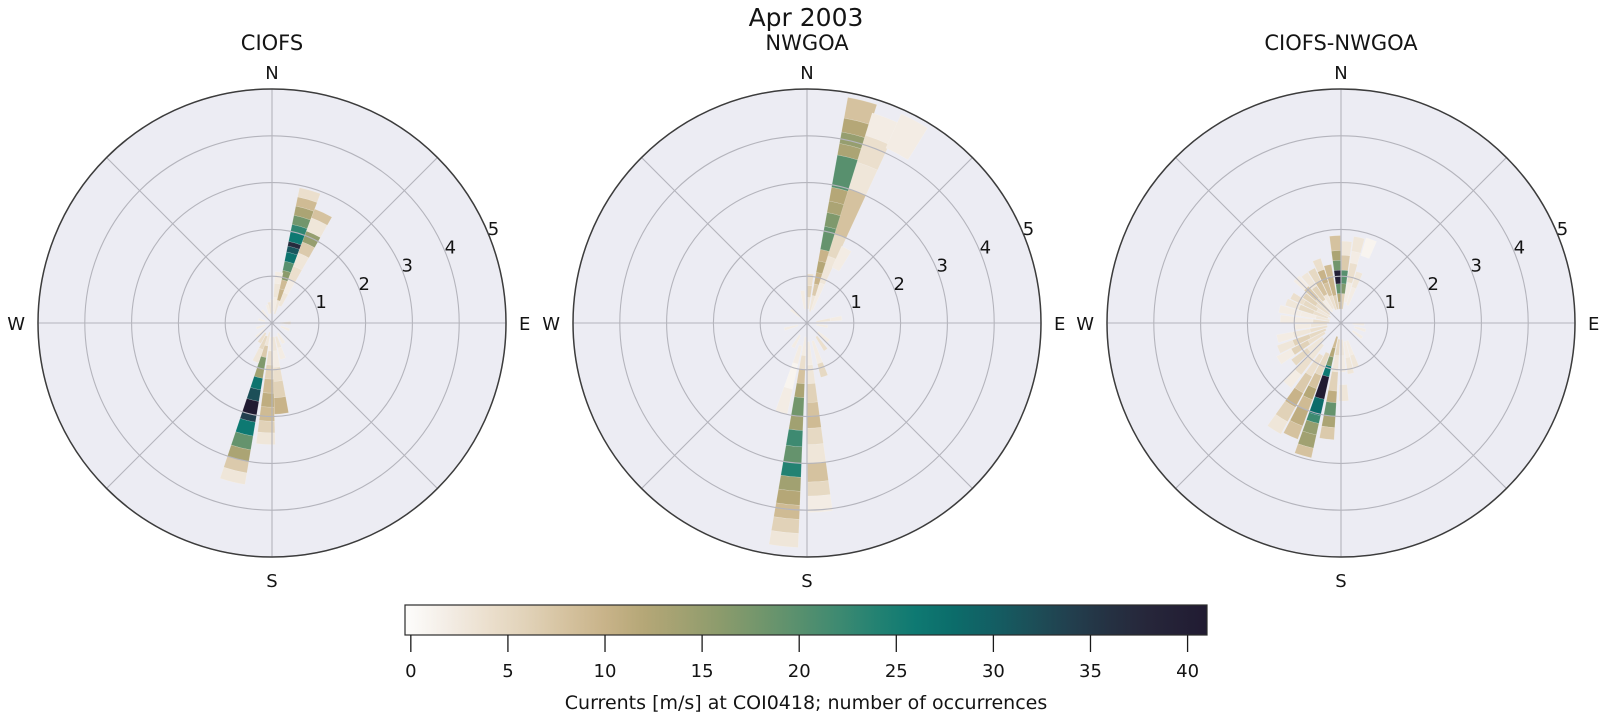  Describe the element at coordinates (450, 247) in the screenshot. I see `radial-tick-label: 4` at that location.